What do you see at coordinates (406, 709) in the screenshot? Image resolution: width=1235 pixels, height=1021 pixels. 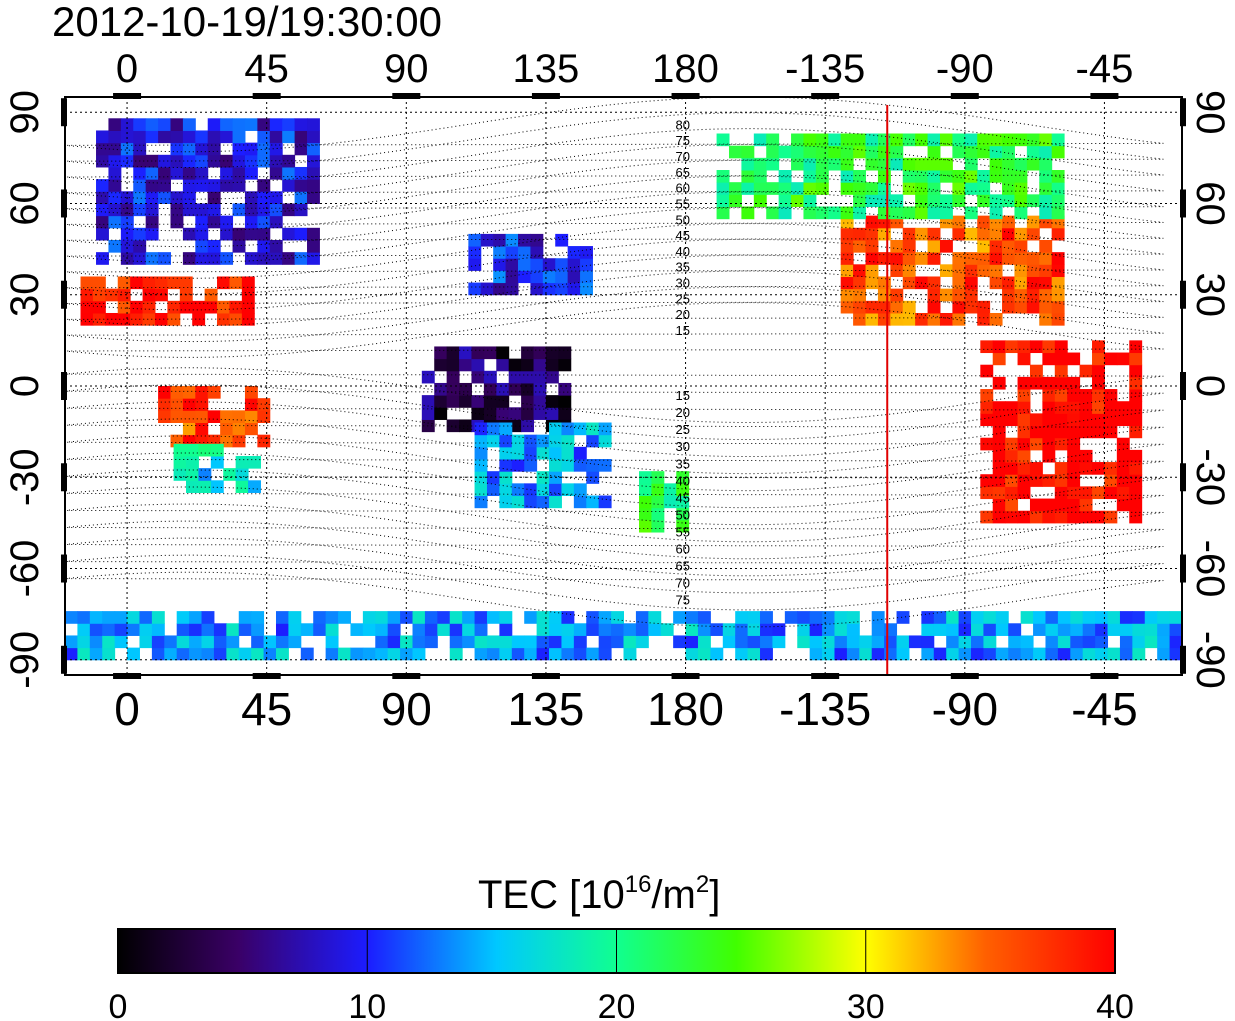 I see `bottom-lon-tick-label: 90` at bounding box center [406, 709].